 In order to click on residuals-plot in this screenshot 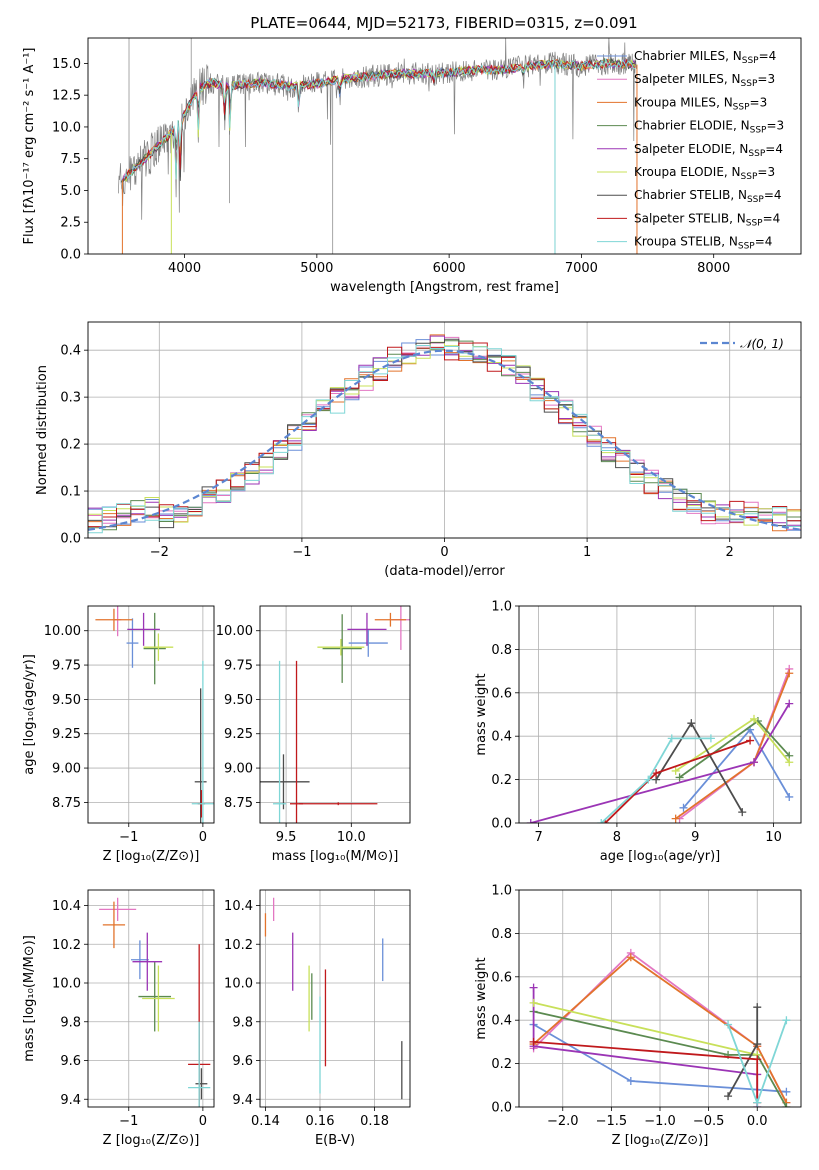, I will do `click(444, 434)`.